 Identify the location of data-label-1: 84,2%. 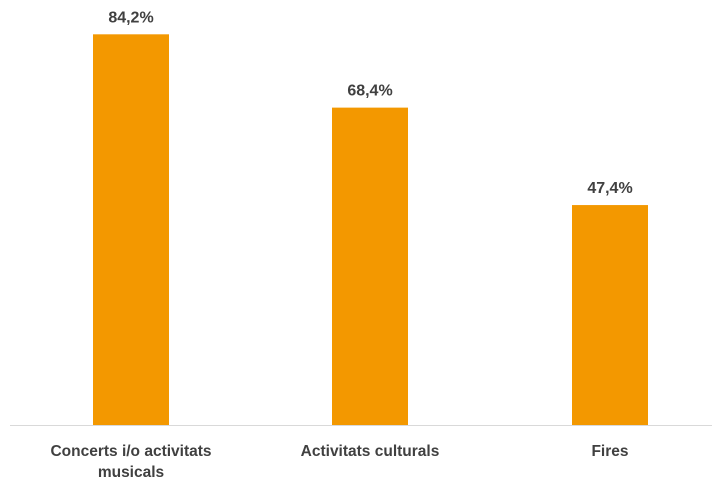
(130, 17).